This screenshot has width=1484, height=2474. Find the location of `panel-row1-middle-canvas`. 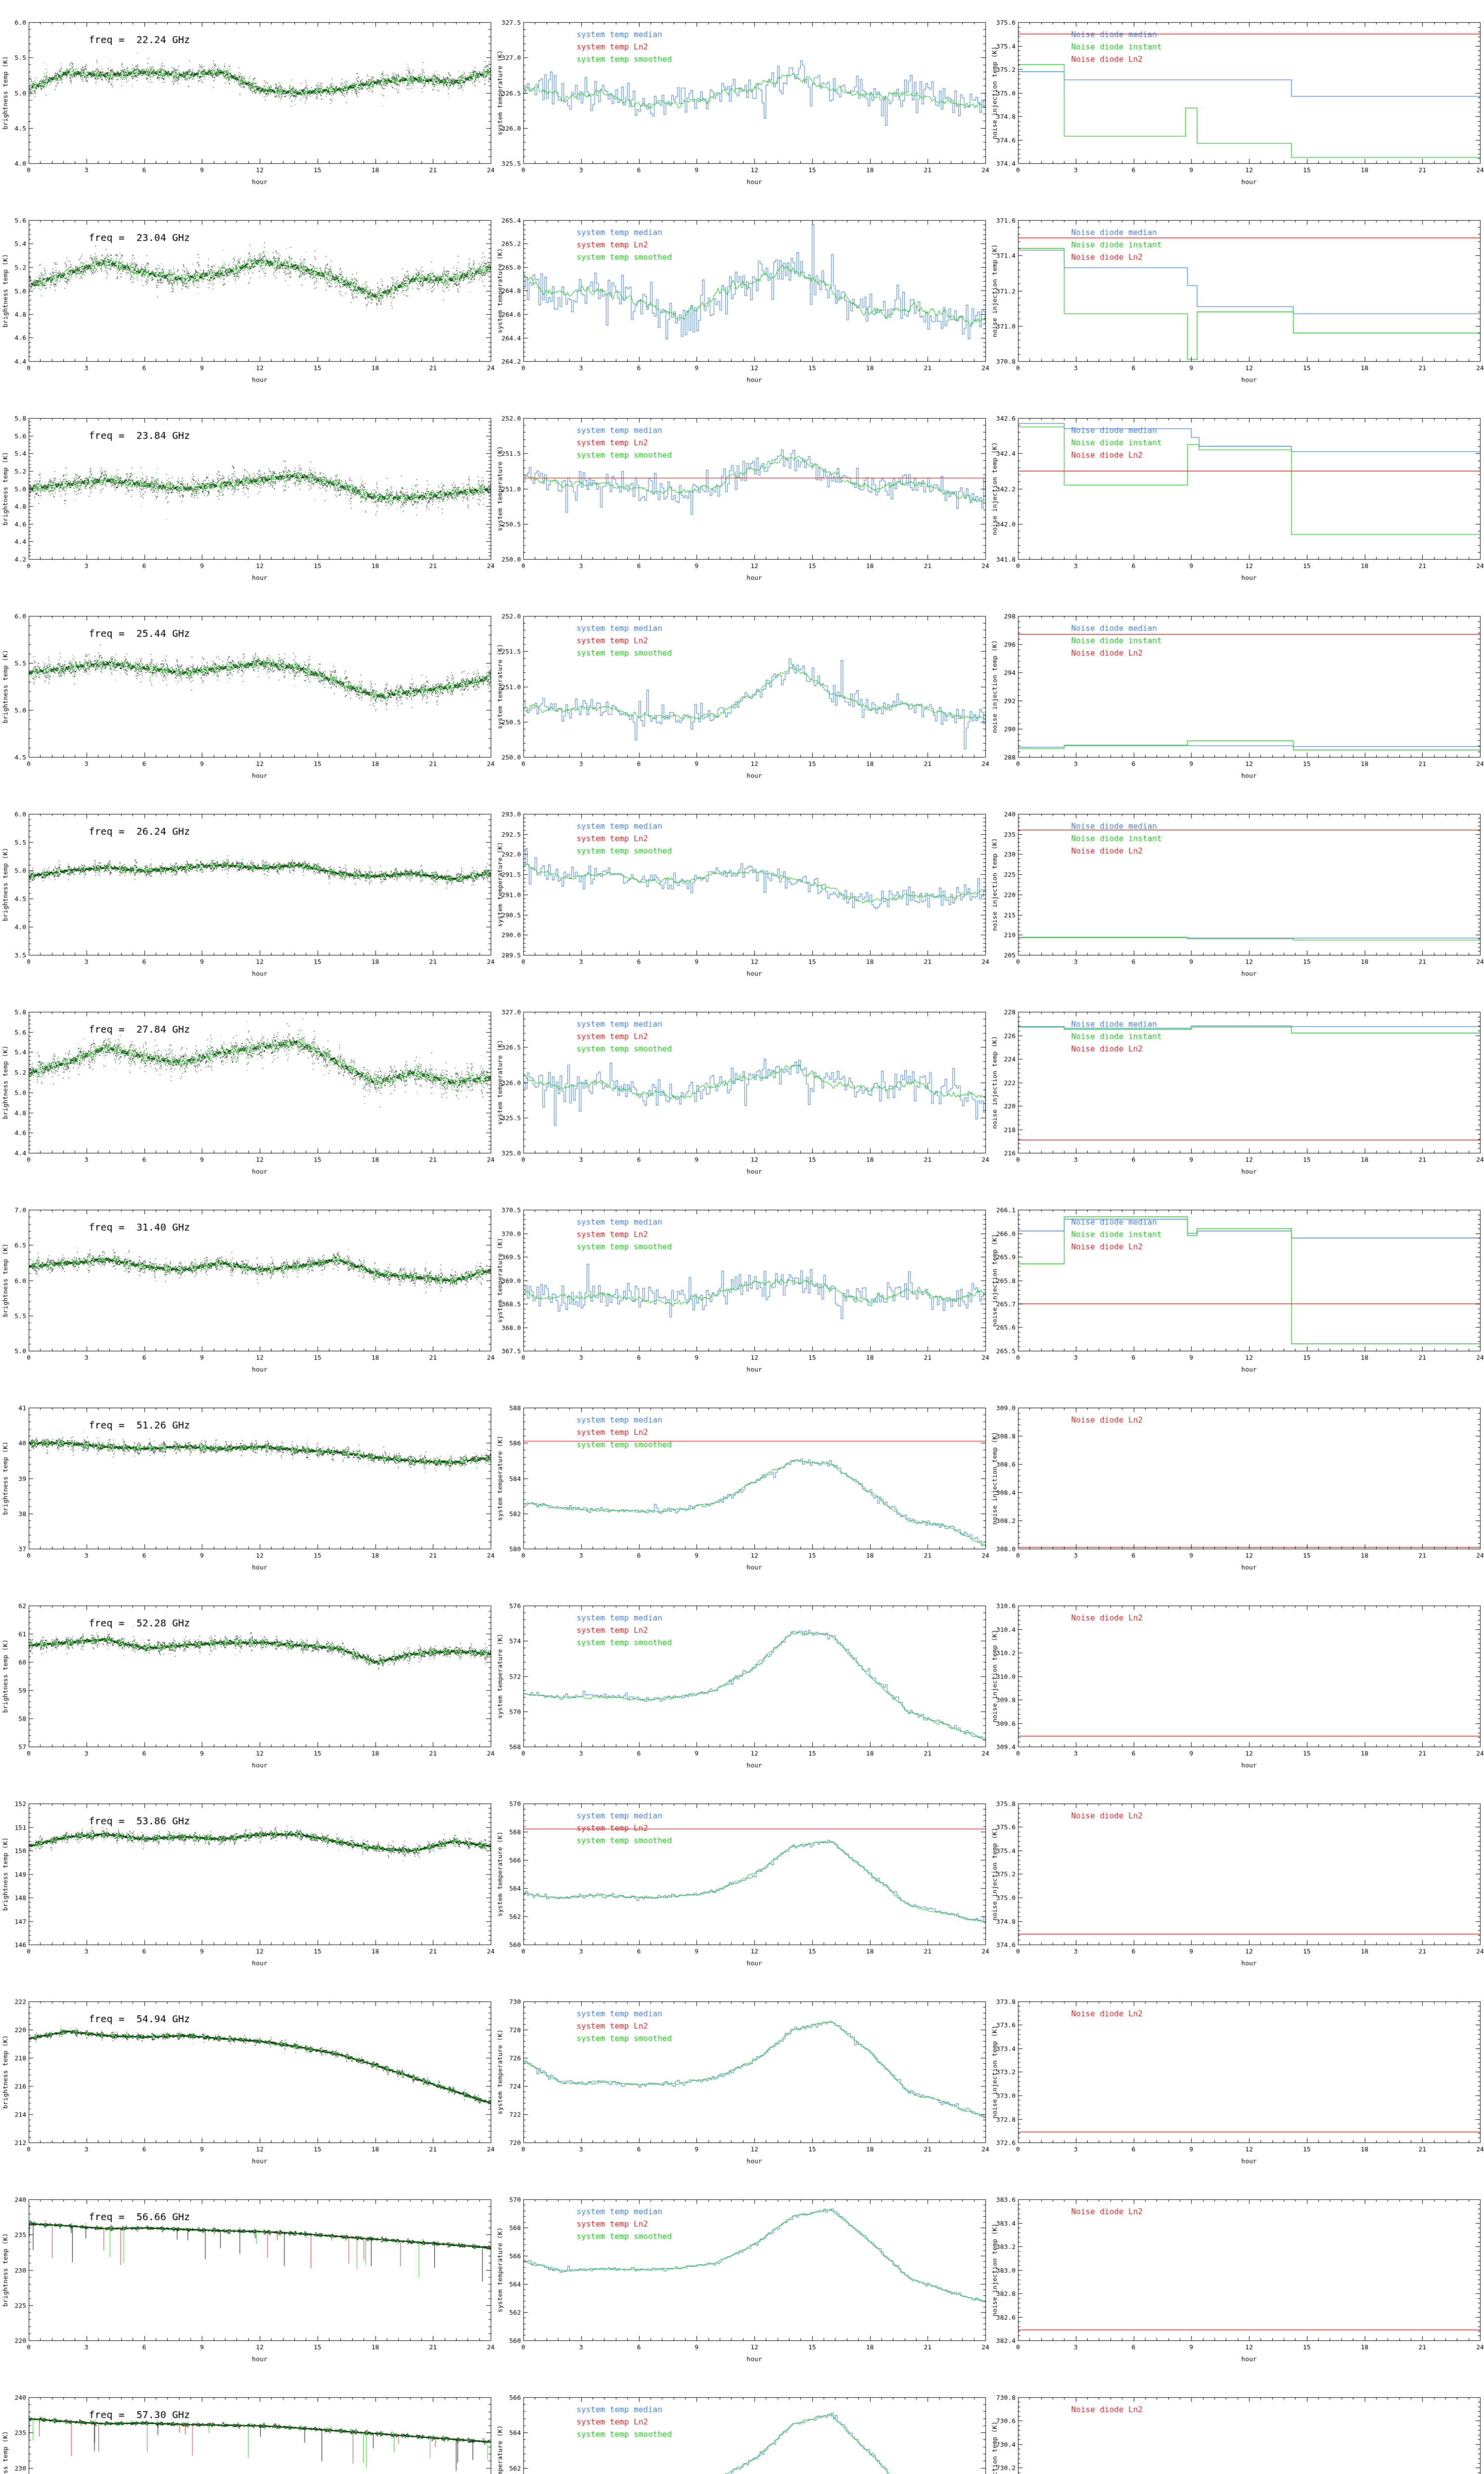

panel-row1-middle-canvas is located at coordinates (742, 99).